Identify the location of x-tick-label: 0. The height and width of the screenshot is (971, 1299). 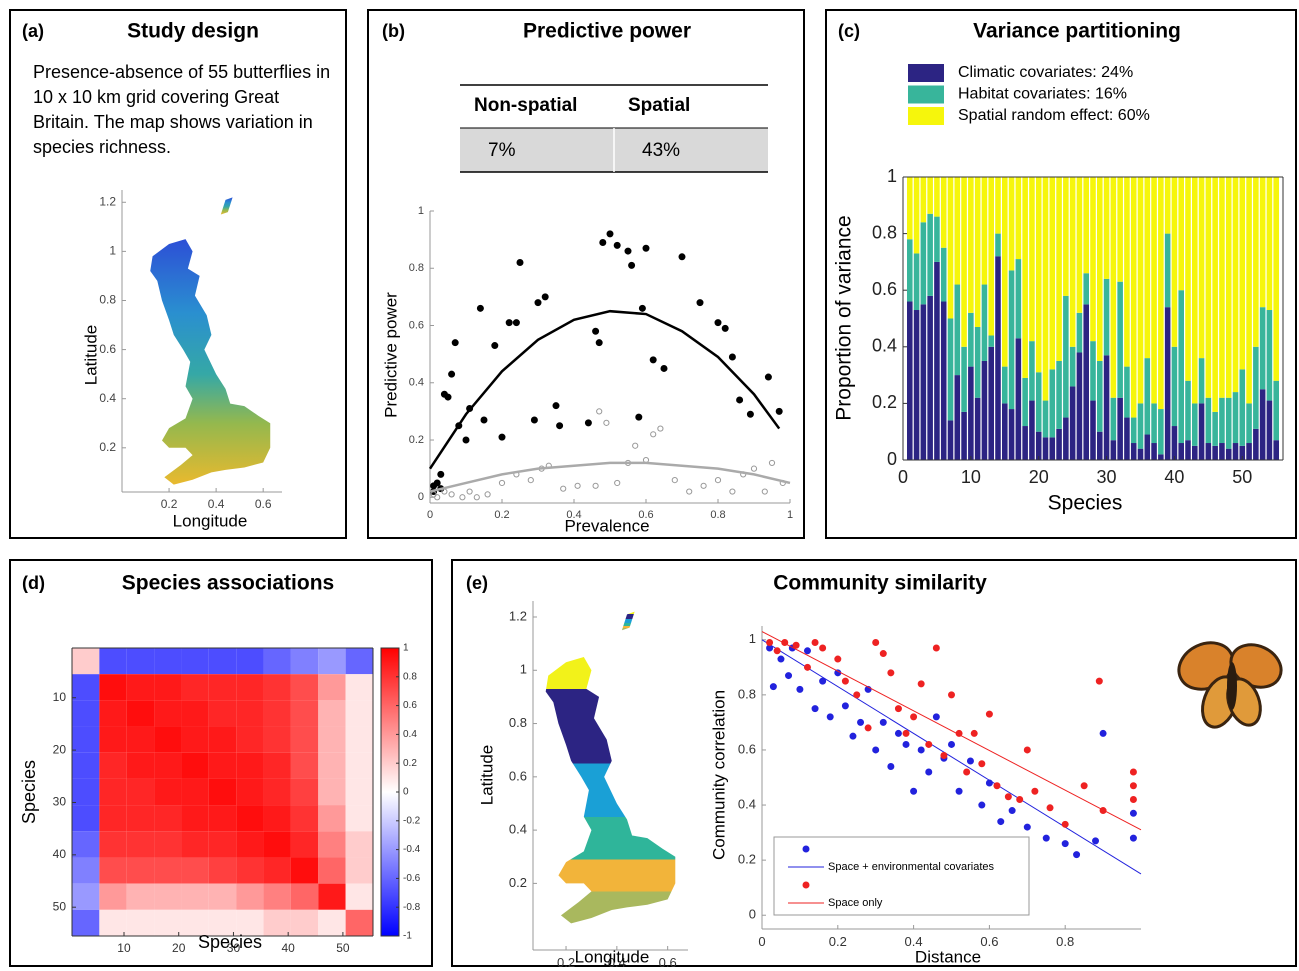
(761, 941).